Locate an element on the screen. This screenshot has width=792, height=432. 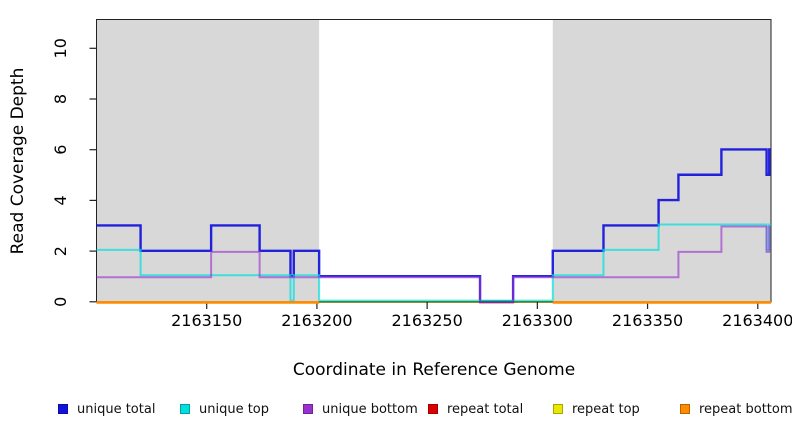
legend-item-repeat-top: repeat top is located at coordinates (596, 409).